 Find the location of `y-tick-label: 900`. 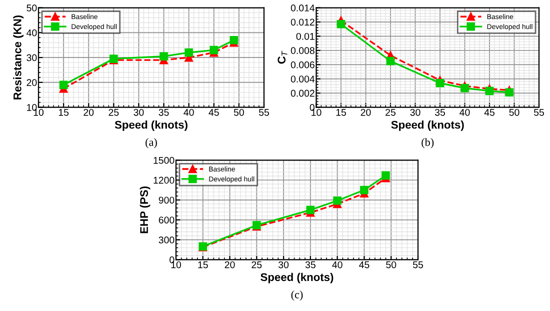

y-tick-label: 900 is located at coordinates (166, 200).